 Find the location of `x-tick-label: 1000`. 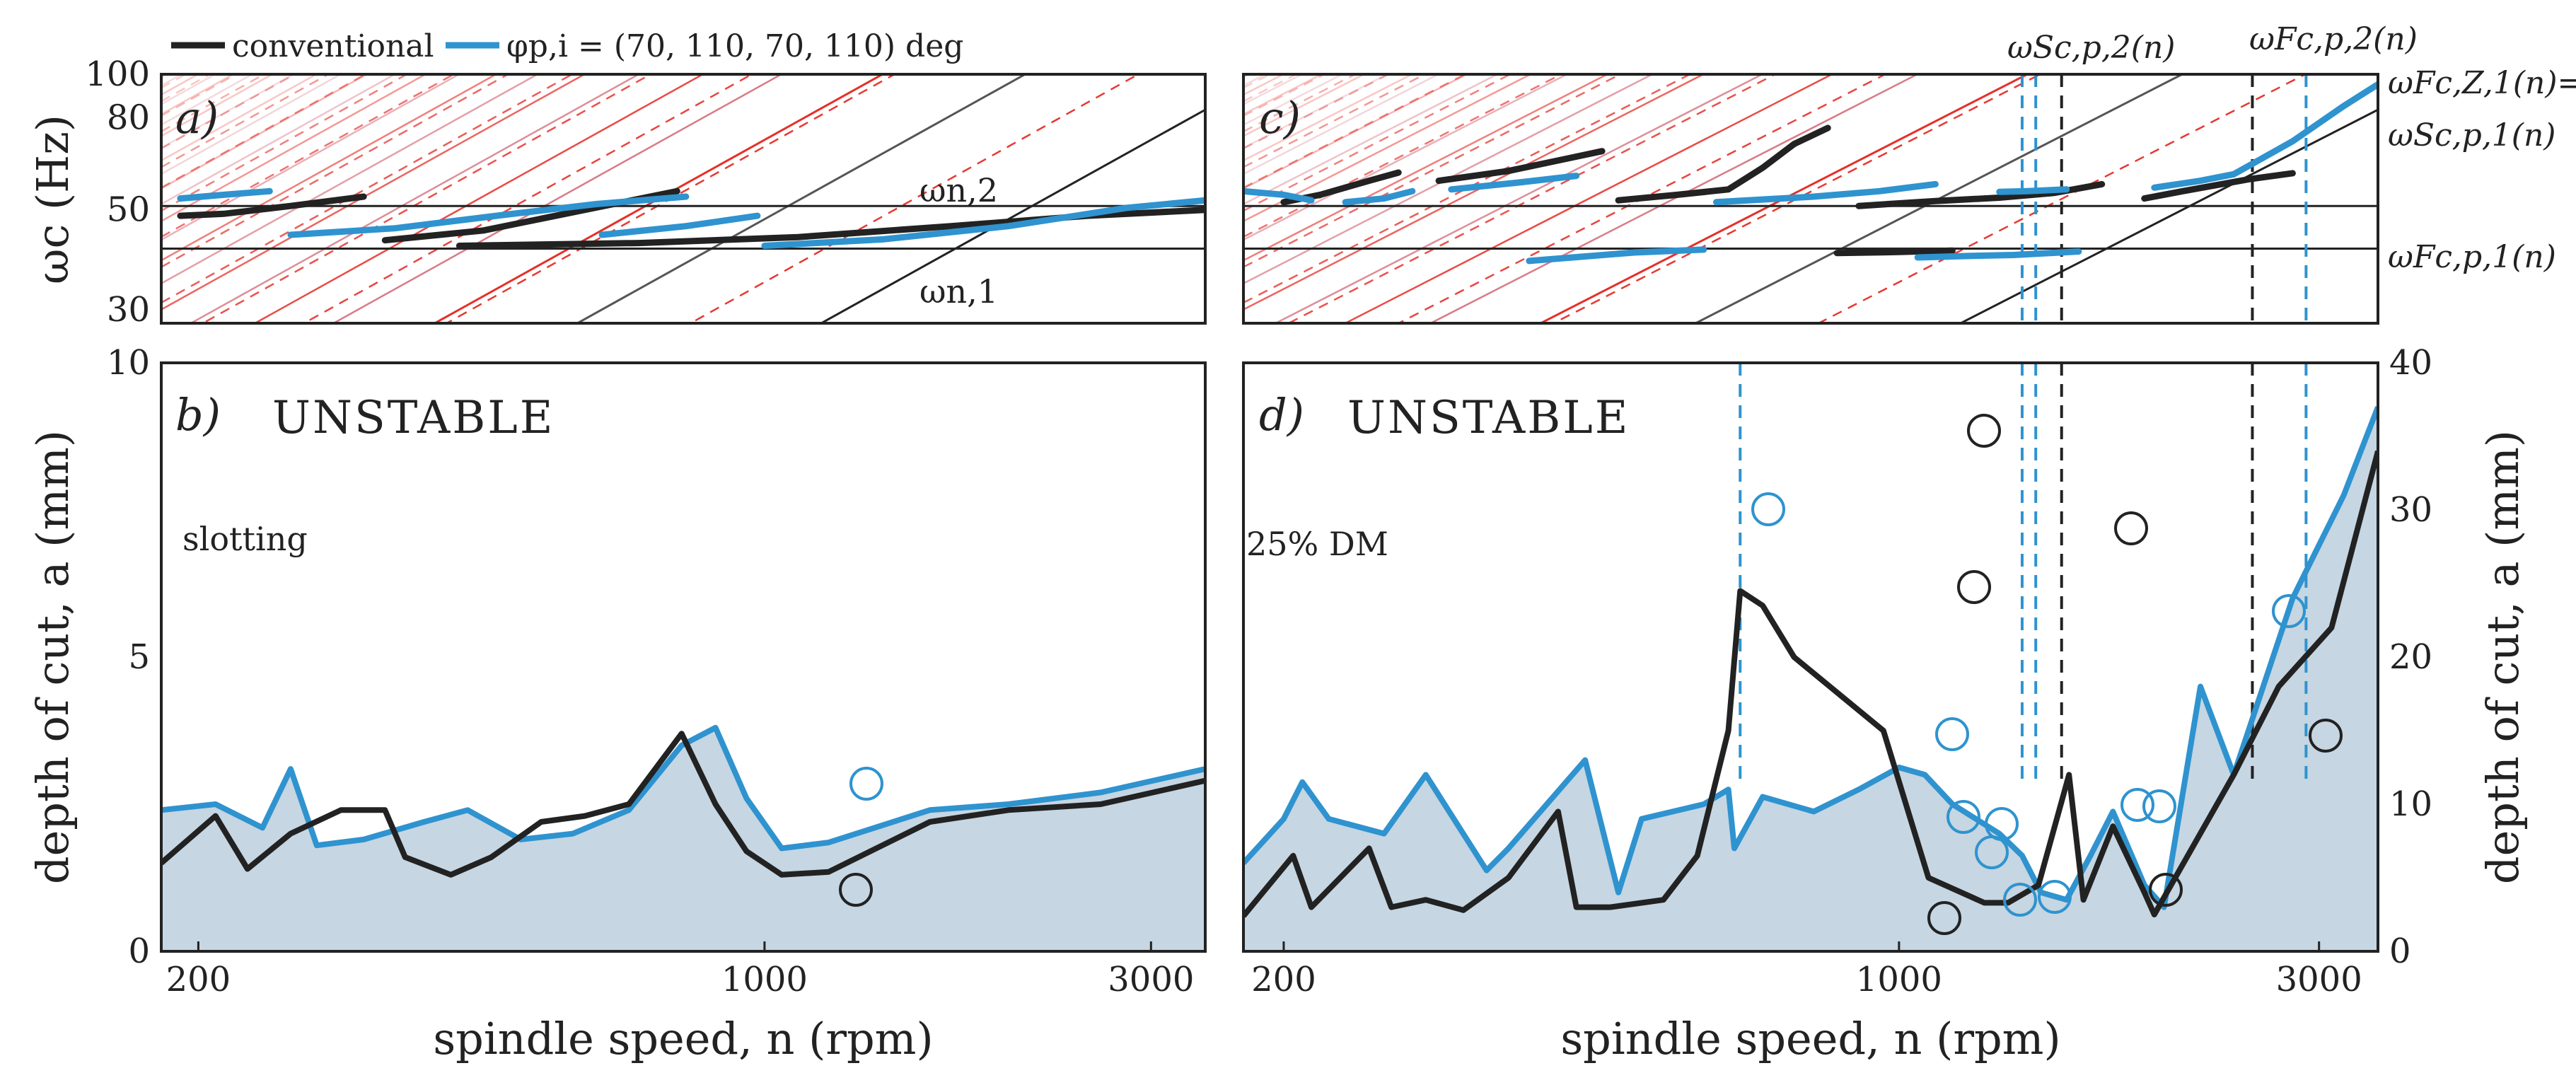

x-tick-label: 1000 is located at coordinates (1899, 979).